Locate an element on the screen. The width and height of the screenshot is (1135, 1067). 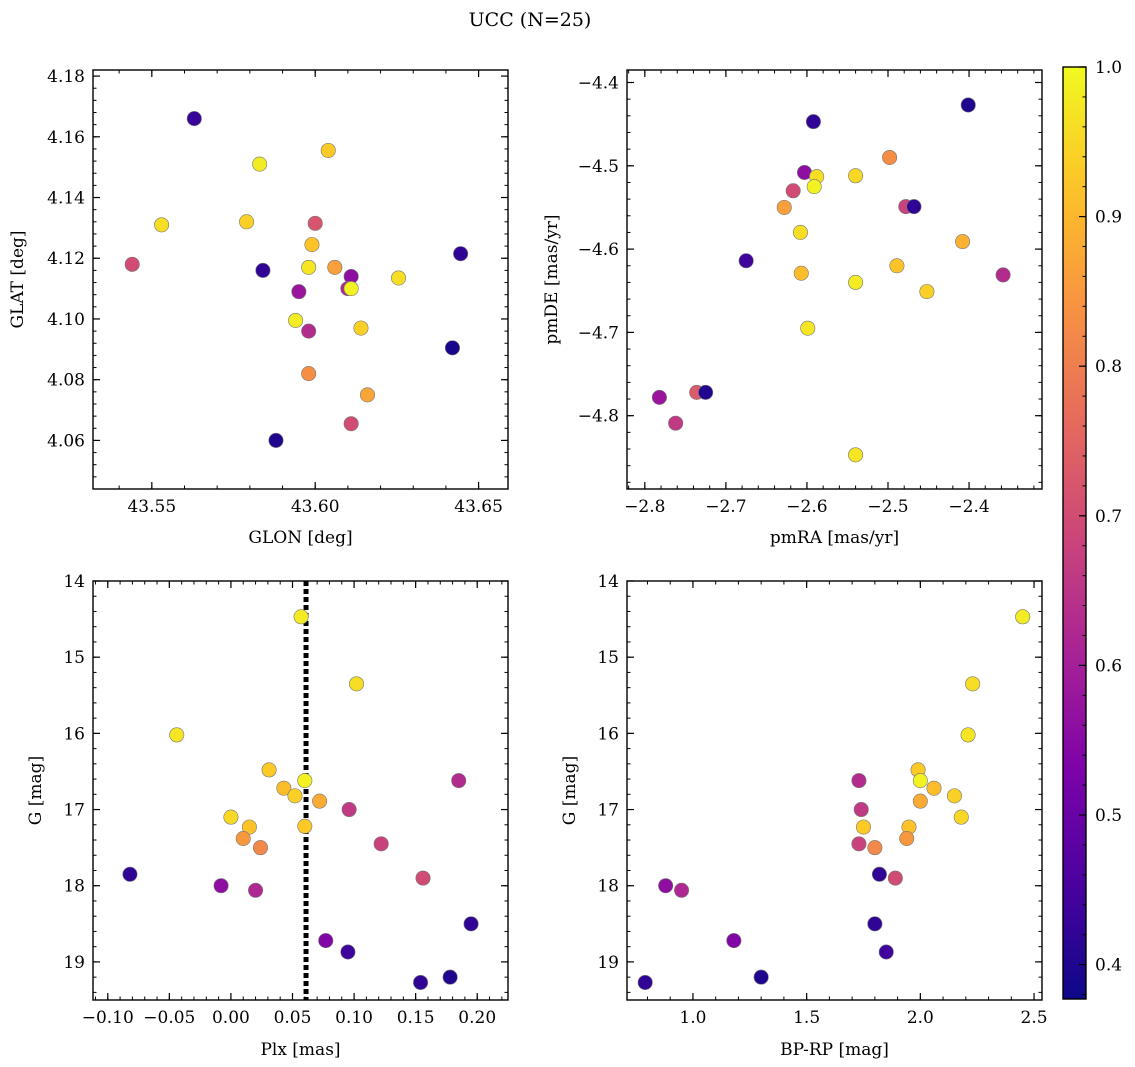
x-tick-label: −2.5 is located at coordinates (887, 507).